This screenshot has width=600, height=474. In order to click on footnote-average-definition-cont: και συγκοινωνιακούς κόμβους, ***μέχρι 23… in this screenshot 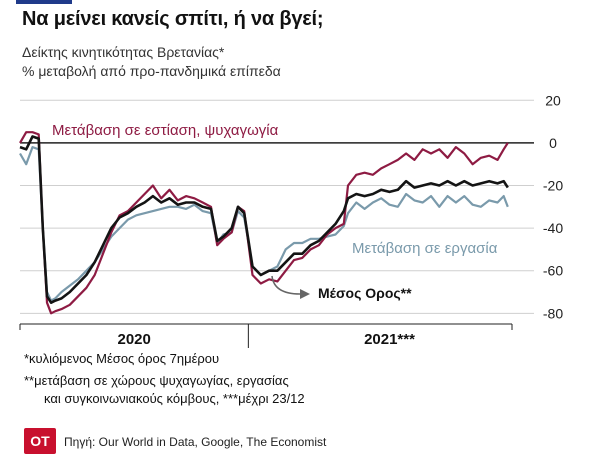, I will do `click(174, 398)`.